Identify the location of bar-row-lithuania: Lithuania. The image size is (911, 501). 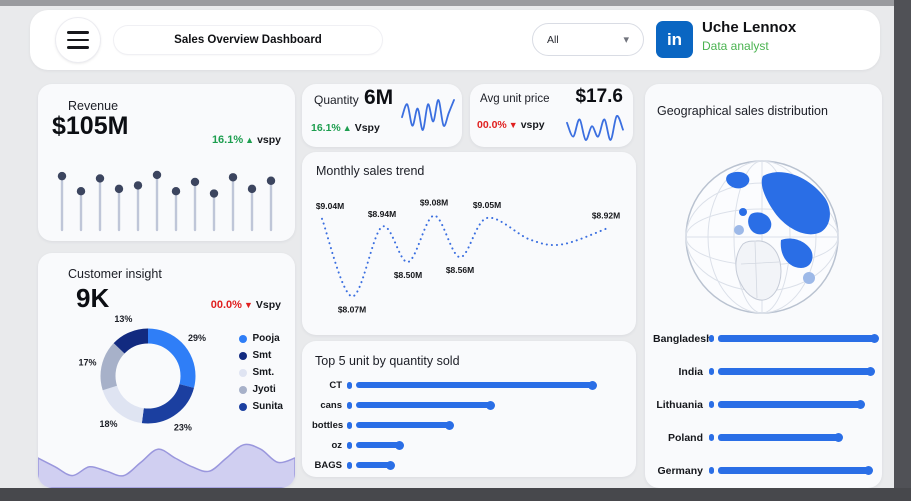
(764, 404).